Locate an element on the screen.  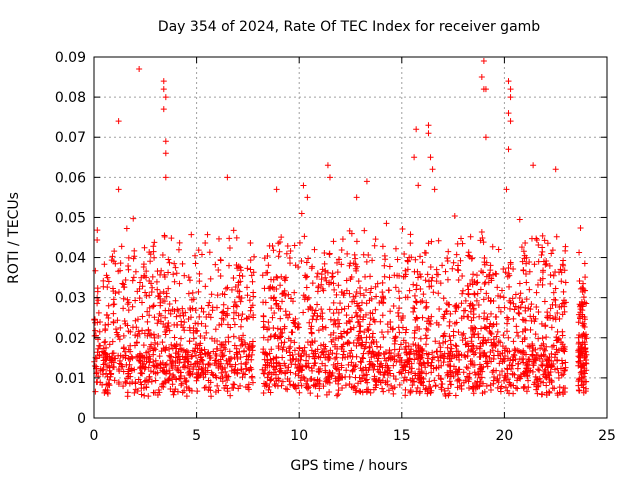
y-tick-label: 0.03 is located at coordinates (70, 299).